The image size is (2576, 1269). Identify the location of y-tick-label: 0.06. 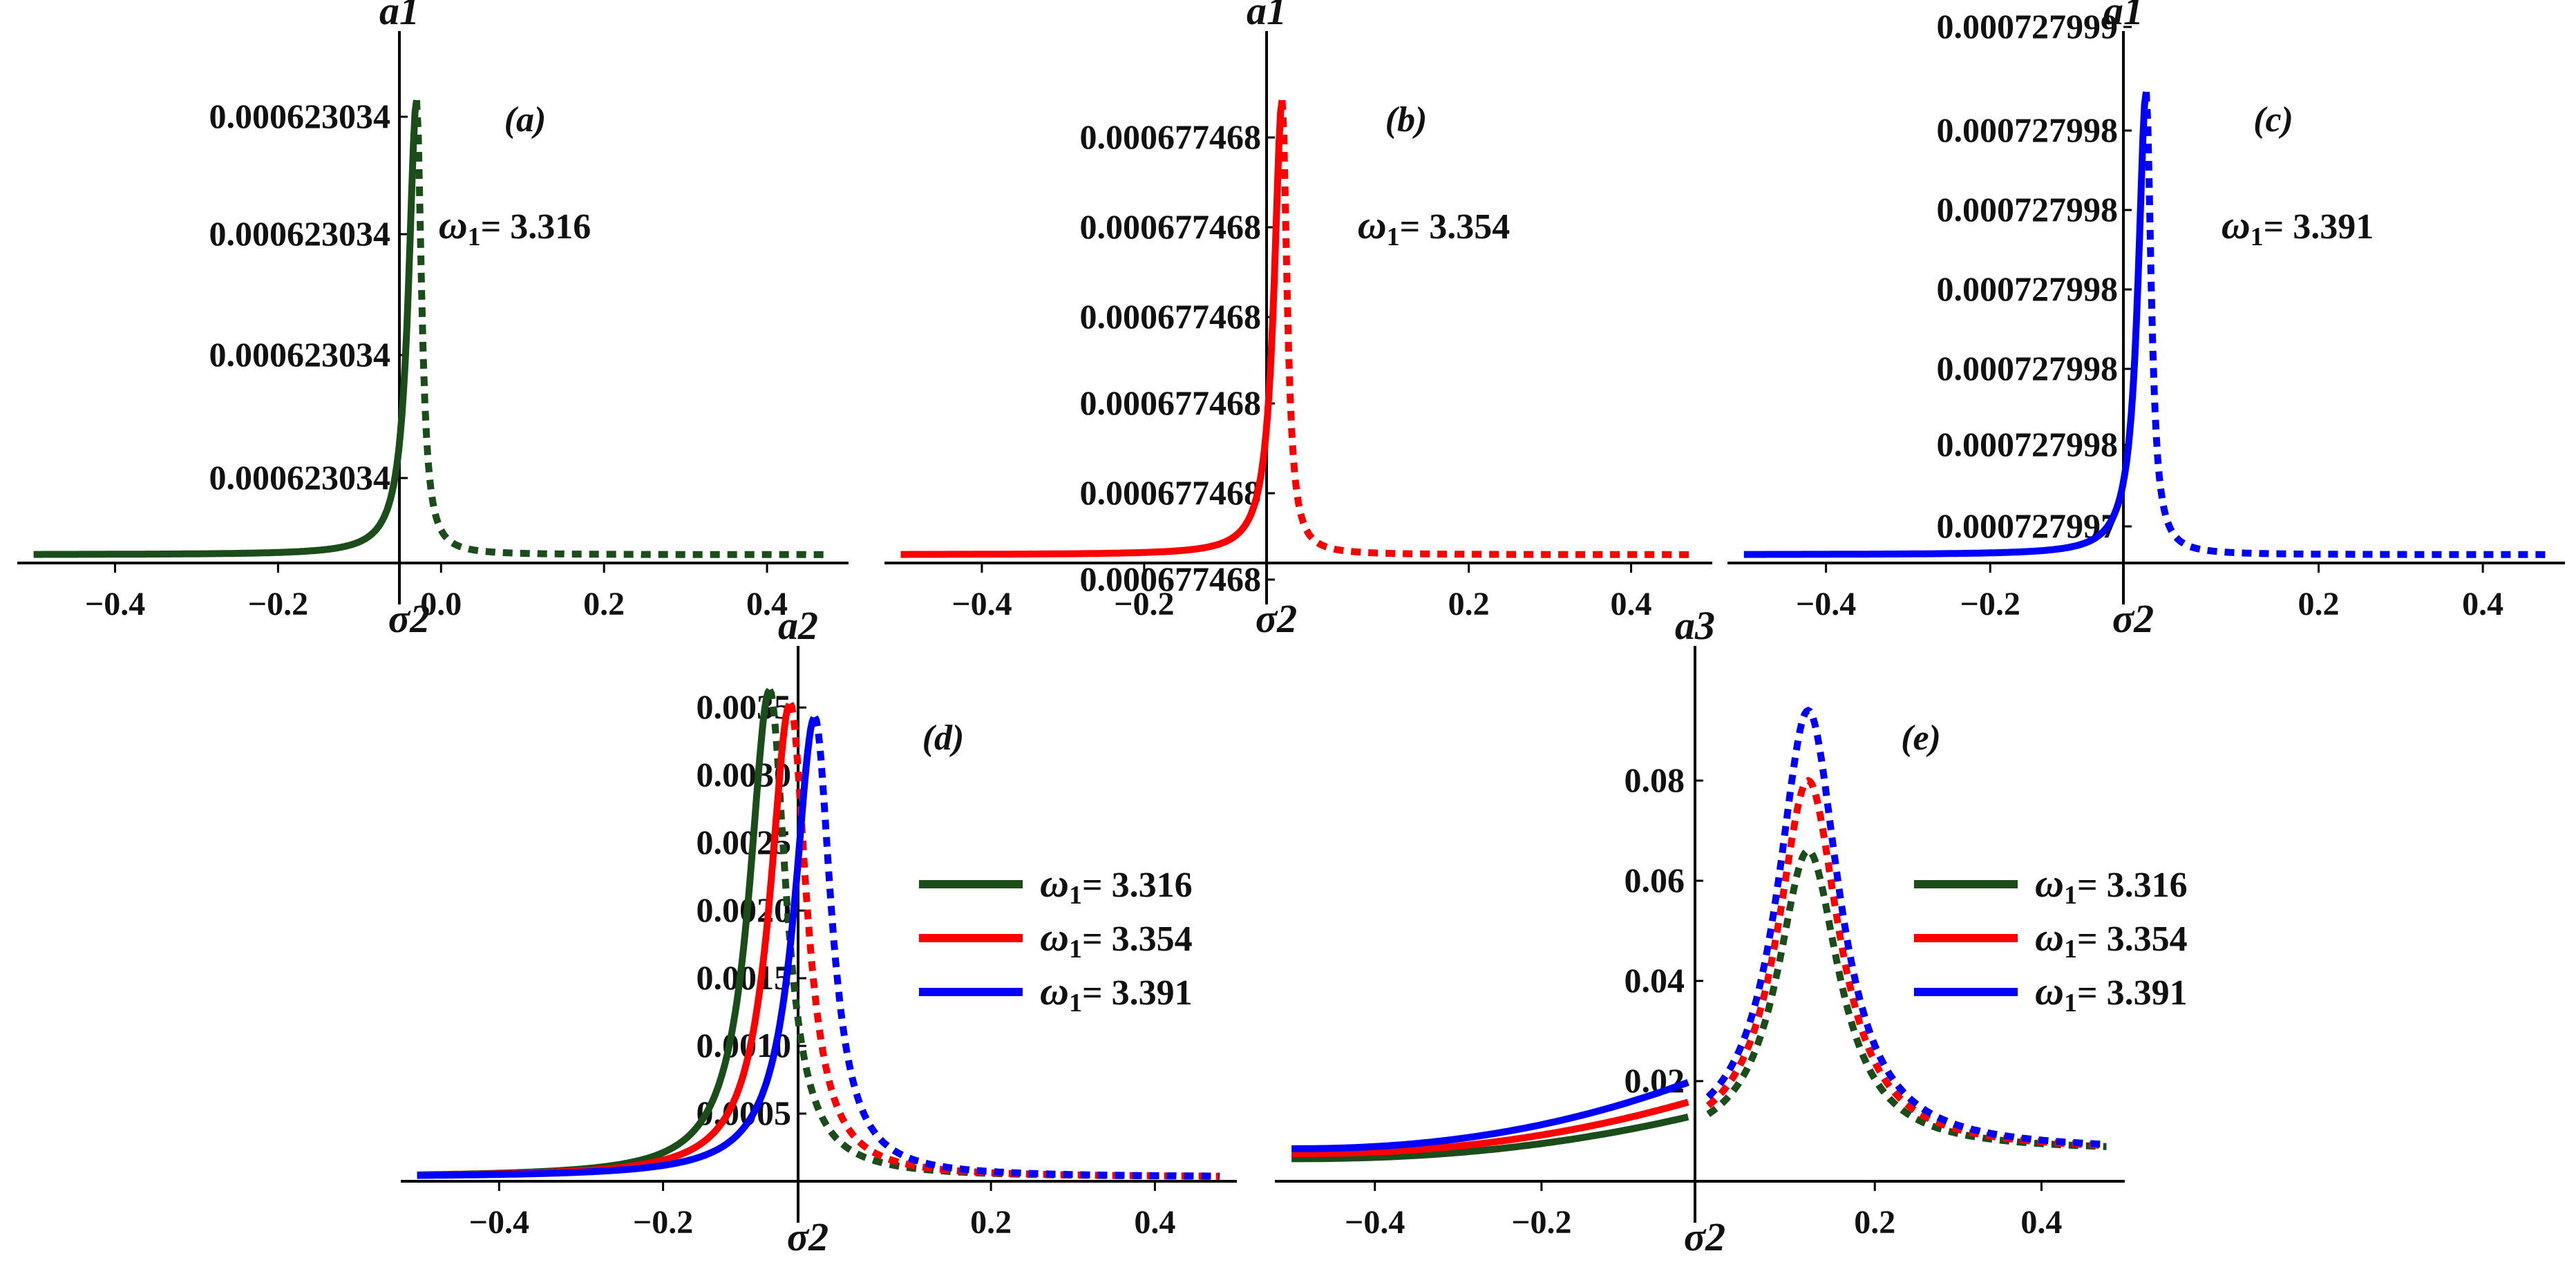
(1655, 880).